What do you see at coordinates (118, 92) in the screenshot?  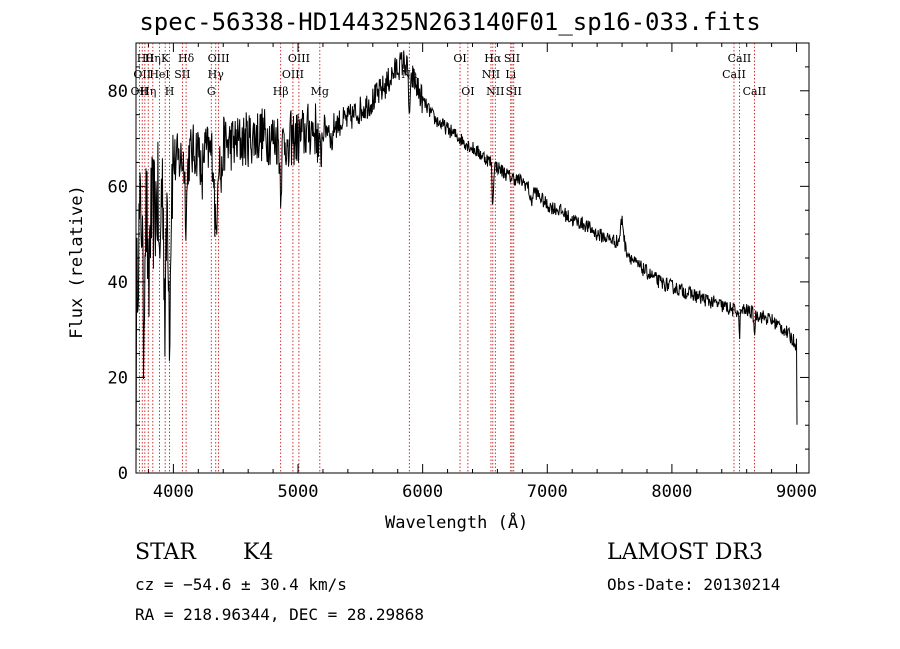 I see `y-tick-label: 80` at bounding box center [118, 92].